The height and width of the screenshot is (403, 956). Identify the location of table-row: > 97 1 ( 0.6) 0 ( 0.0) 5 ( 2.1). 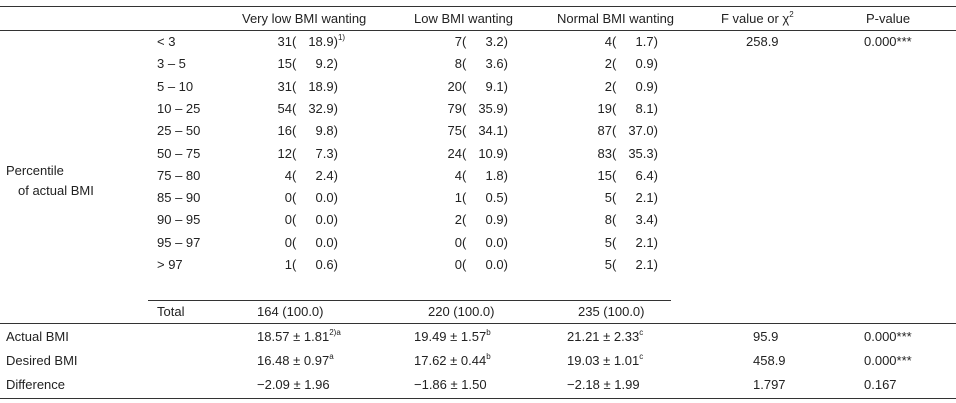
(478, 265).